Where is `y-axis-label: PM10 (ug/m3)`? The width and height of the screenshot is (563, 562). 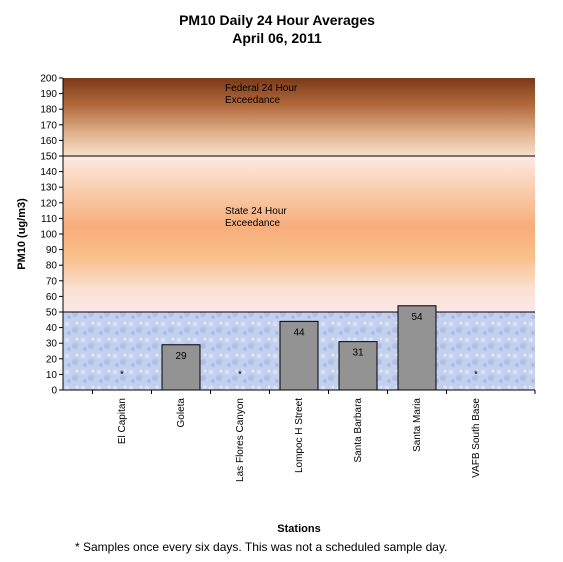
y-axis-label: PM10 (ug/m3) is located at coordinates (22, 234).